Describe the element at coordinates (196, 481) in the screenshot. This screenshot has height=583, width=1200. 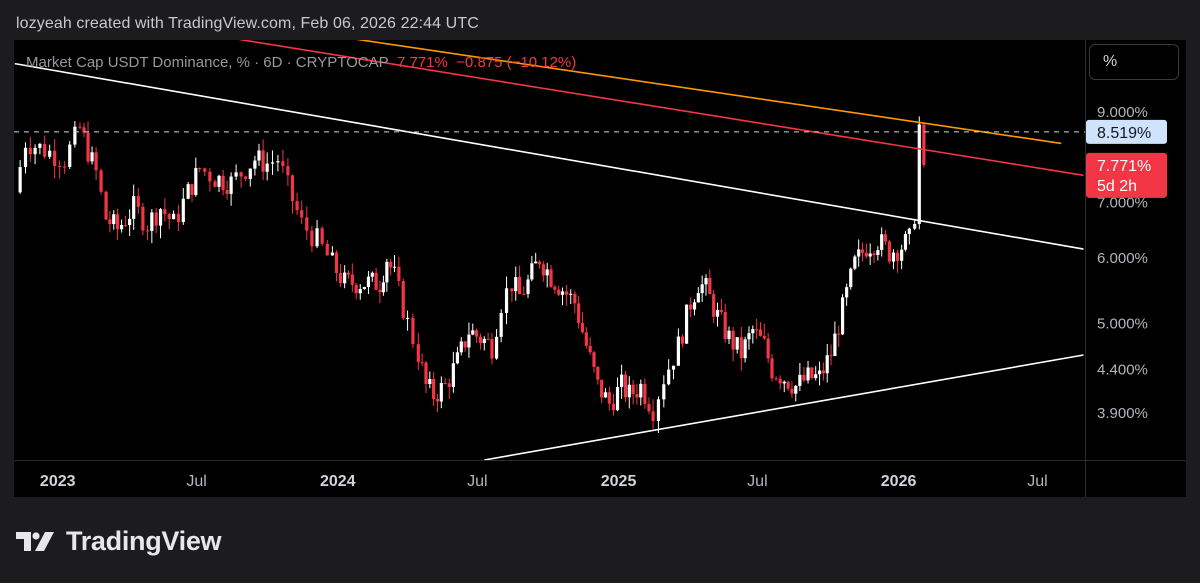
I see `x-tick-label: Jul` at that location.